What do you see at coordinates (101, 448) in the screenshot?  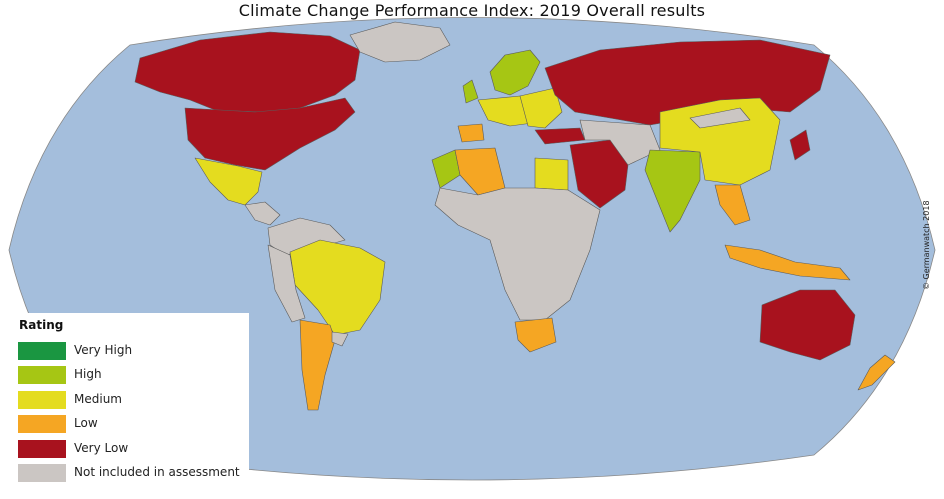 I see `legend-label: Very Low` at bounding box center [101, 448].